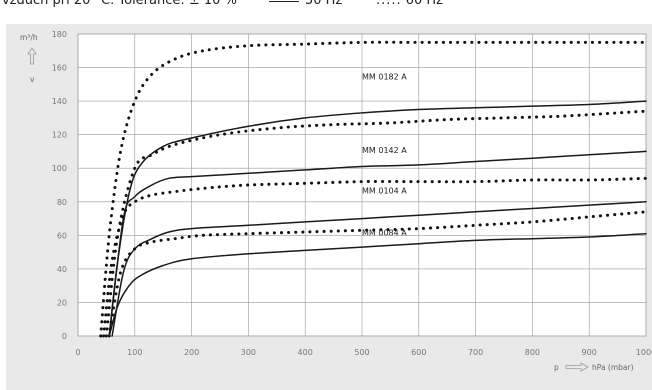 The image size is (652, 390). Describe the element at coordinates (384, 232) in the screenshot. I see `curve-label-mm-0084-a: MM 0084 A` at that location.